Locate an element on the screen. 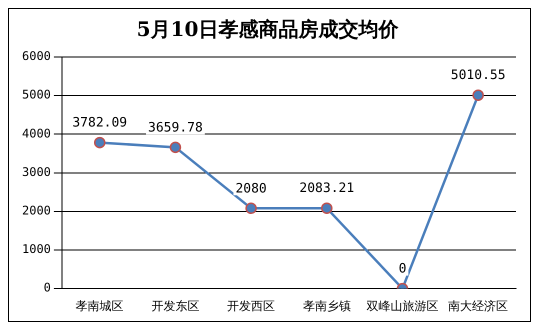 The height and width of the screenshot is (330, 539). data-label: 3659.78 is located at coordinates (175, 128).